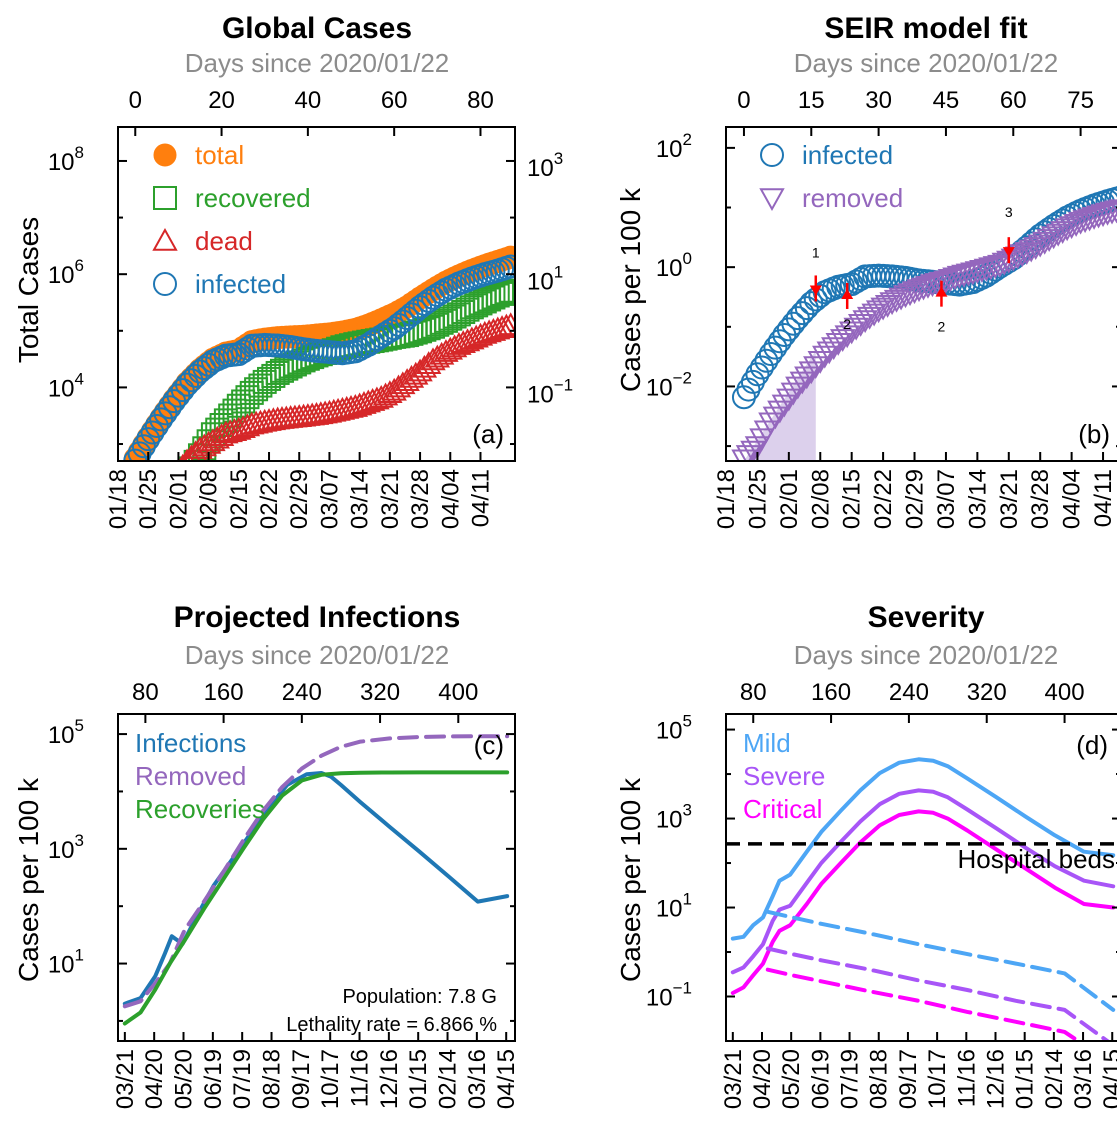 The image size is (1117, 1132). What do you see at coordinates (772, 200) in the screenshot?
I see `panel-b-legend-marker-removed` at bounding box center [772, 200].